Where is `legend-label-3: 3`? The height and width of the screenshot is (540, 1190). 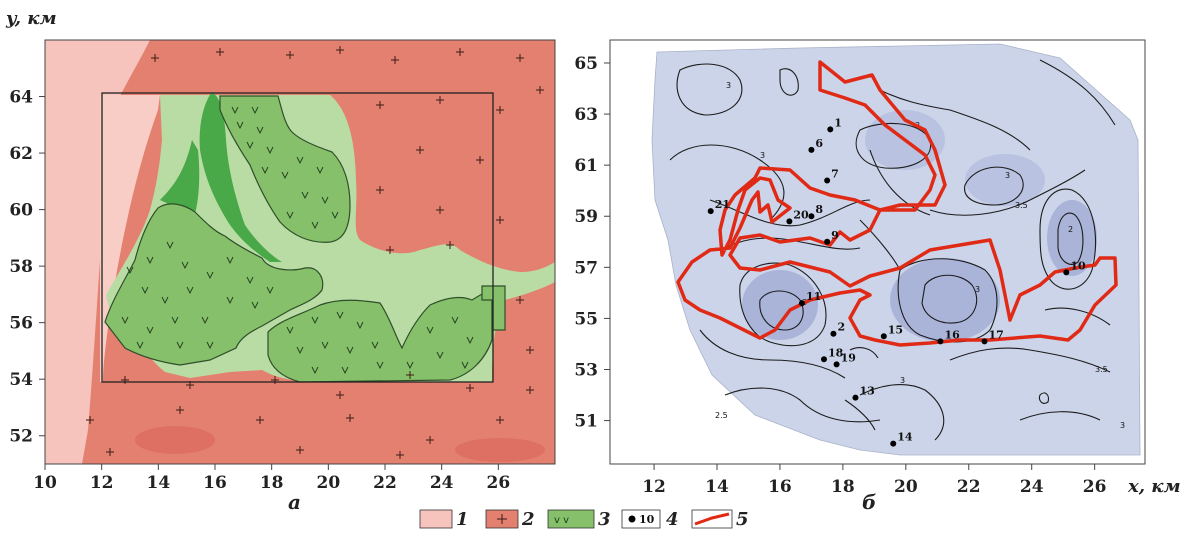 legend-label-3: 3 is located at coordinates (604, 519).